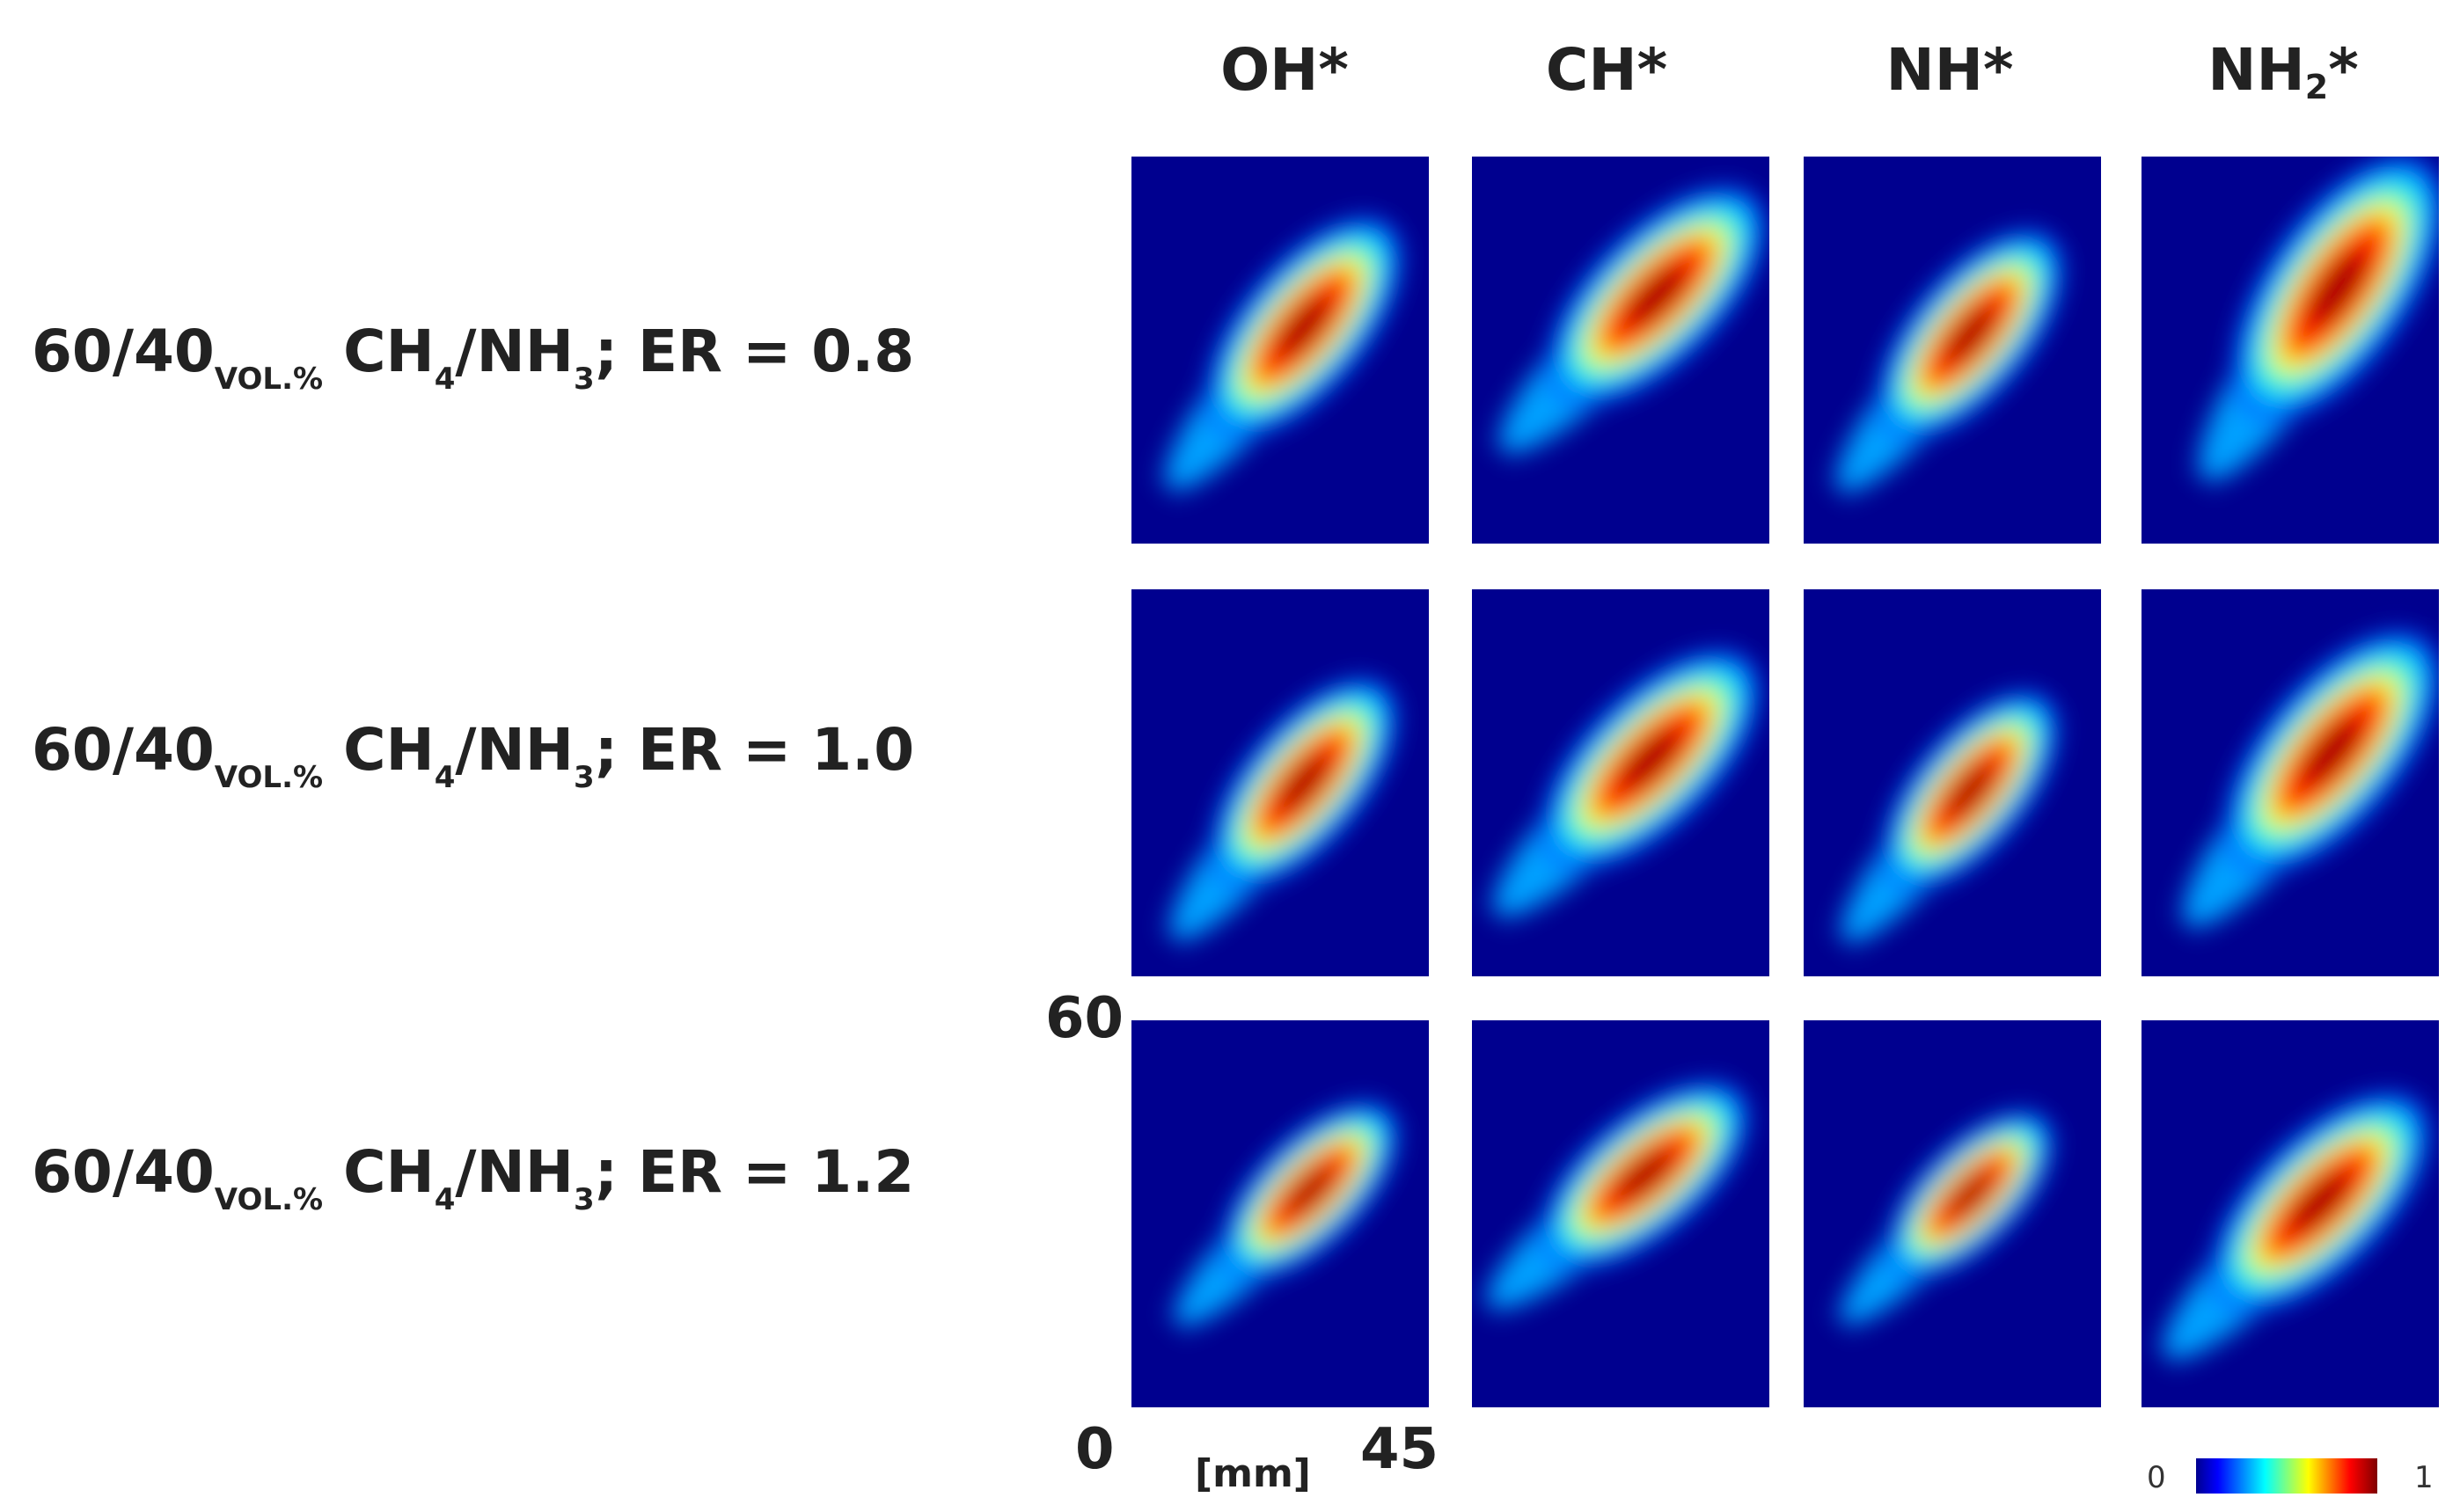 The height and width of the screenshot is (1512, 2460). I want to click on colorbar-min-label: 0, so click(2156, 1477).